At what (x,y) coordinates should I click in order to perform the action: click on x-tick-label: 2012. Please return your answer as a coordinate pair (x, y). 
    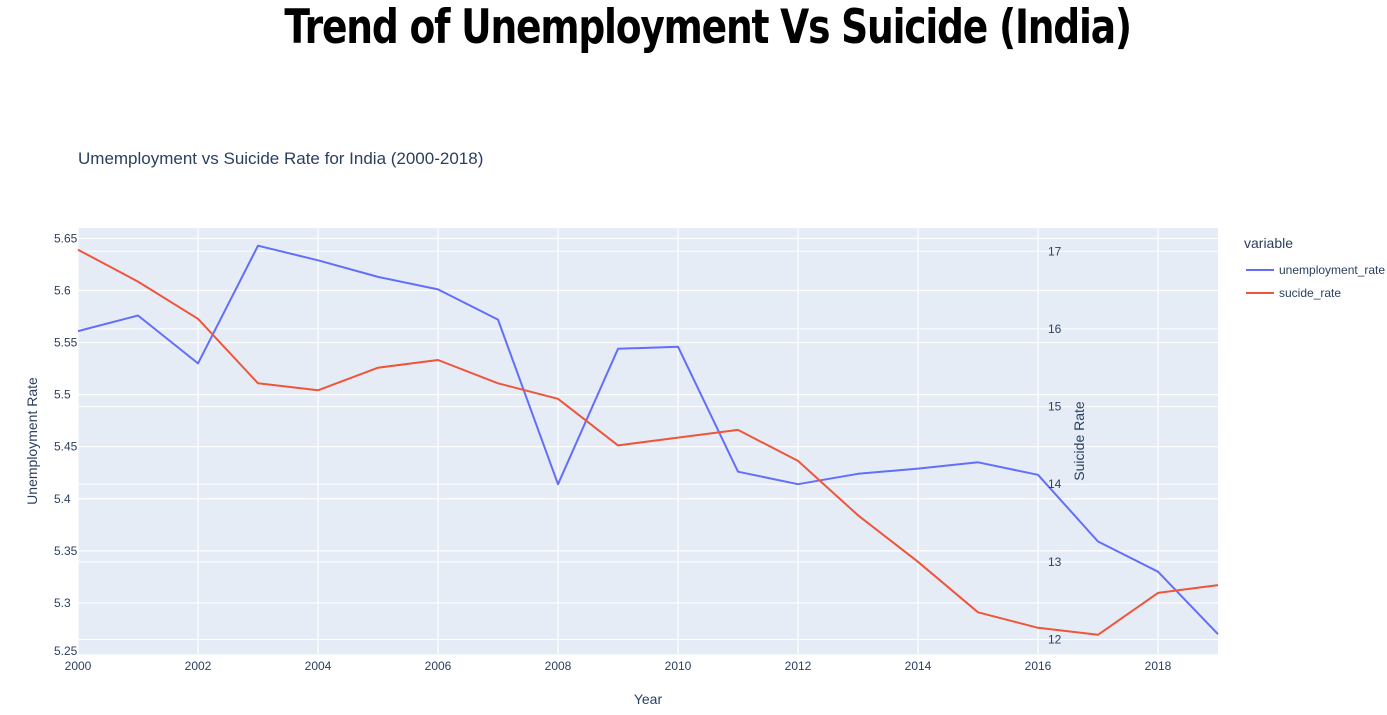
    Looking at the image, I should click on (798, 666).